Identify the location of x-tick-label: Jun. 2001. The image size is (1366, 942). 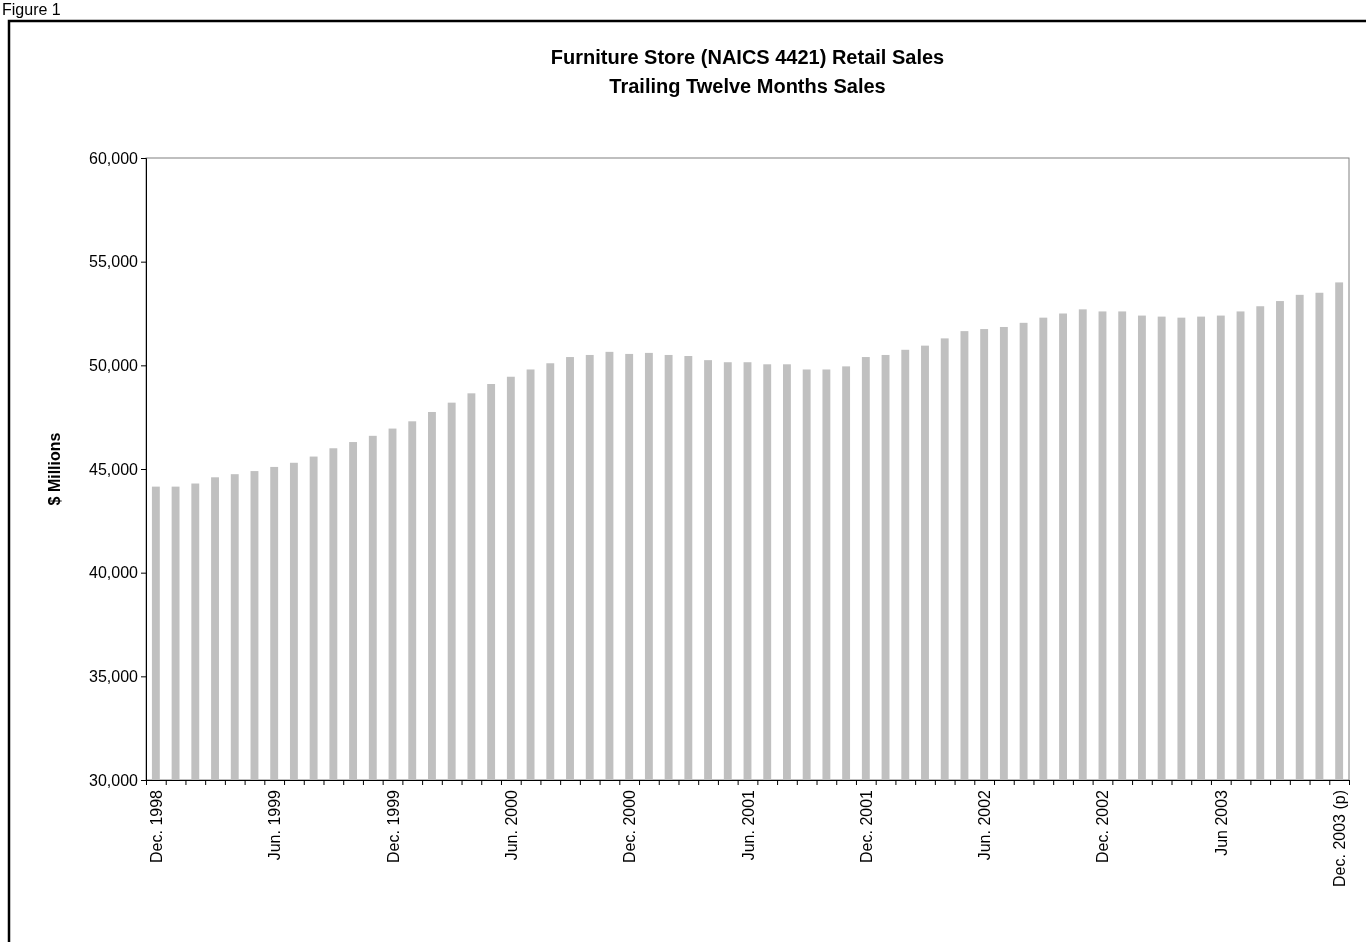
(748, 825).